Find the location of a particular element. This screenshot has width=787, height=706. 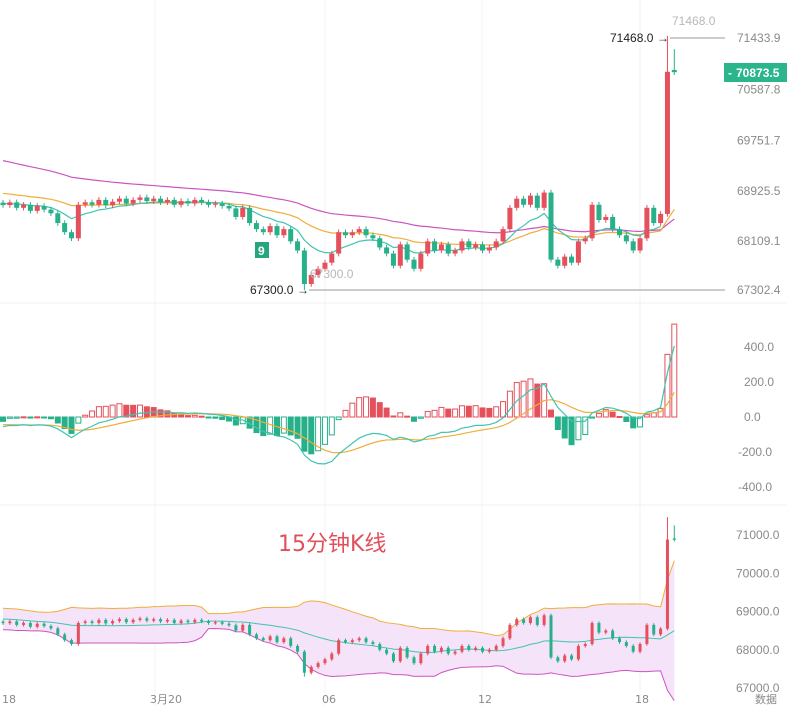

min-price-label: 67300.0 is located at coordinates (272, 290).